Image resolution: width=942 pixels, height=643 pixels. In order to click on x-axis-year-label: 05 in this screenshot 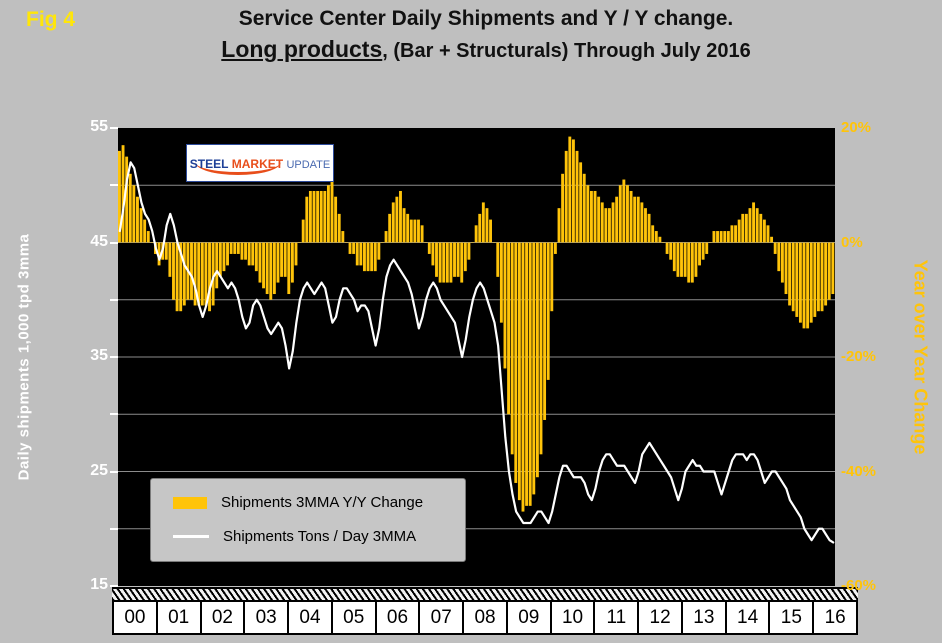, I will do `click(355, 617)`.